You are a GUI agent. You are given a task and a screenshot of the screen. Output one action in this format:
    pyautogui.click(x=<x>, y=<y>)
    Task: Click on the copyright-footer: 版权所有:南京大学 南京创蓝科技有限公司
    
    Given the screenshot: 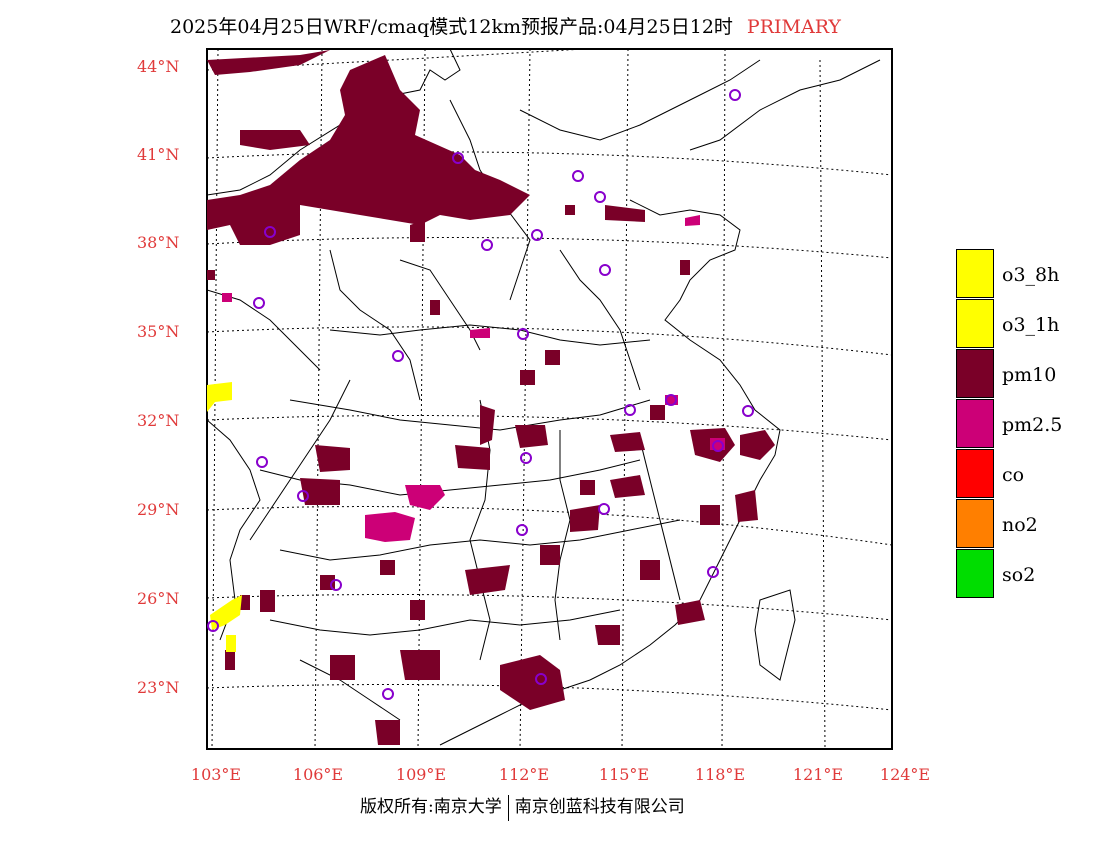 What is the action you would take?
    pyautogui.click(x=522, y=806)
    